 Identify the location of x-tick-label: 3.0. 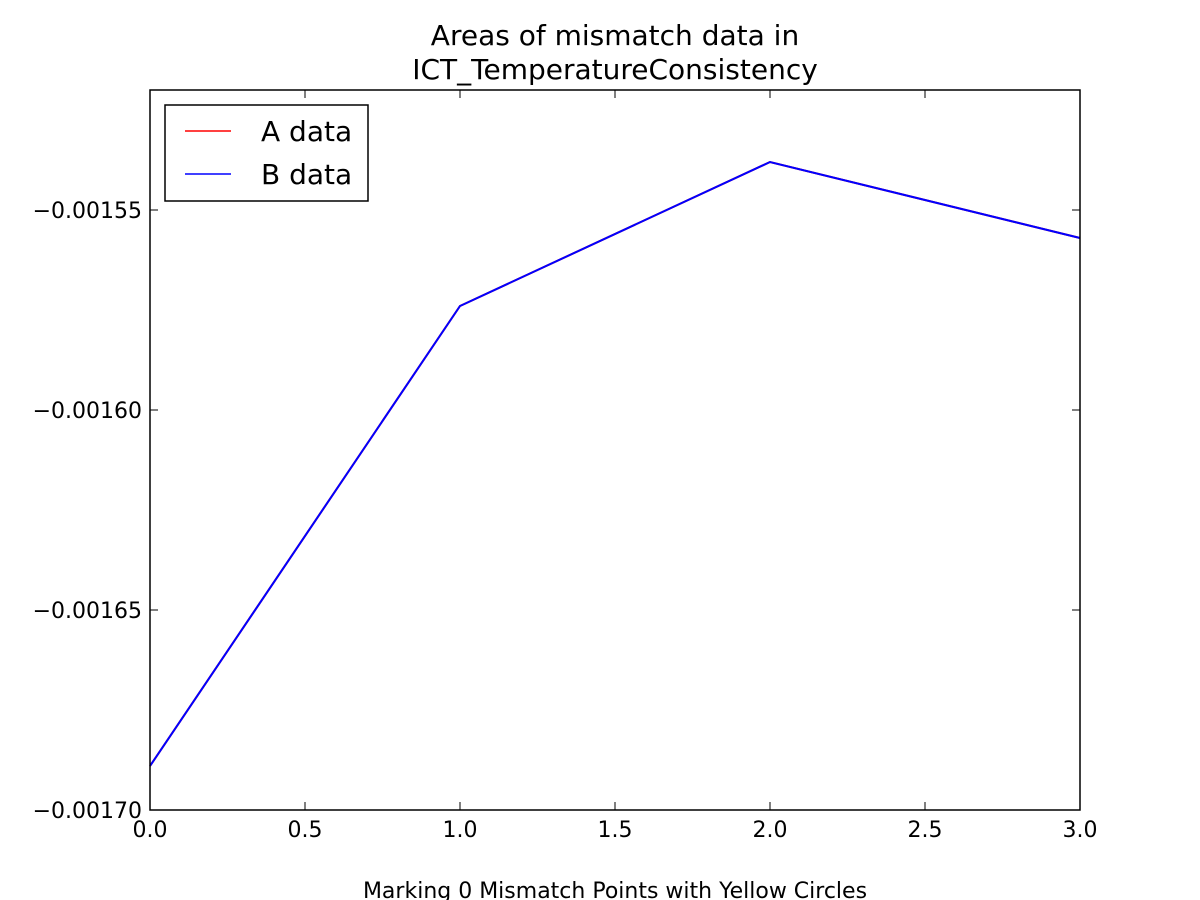
(1080, 830).